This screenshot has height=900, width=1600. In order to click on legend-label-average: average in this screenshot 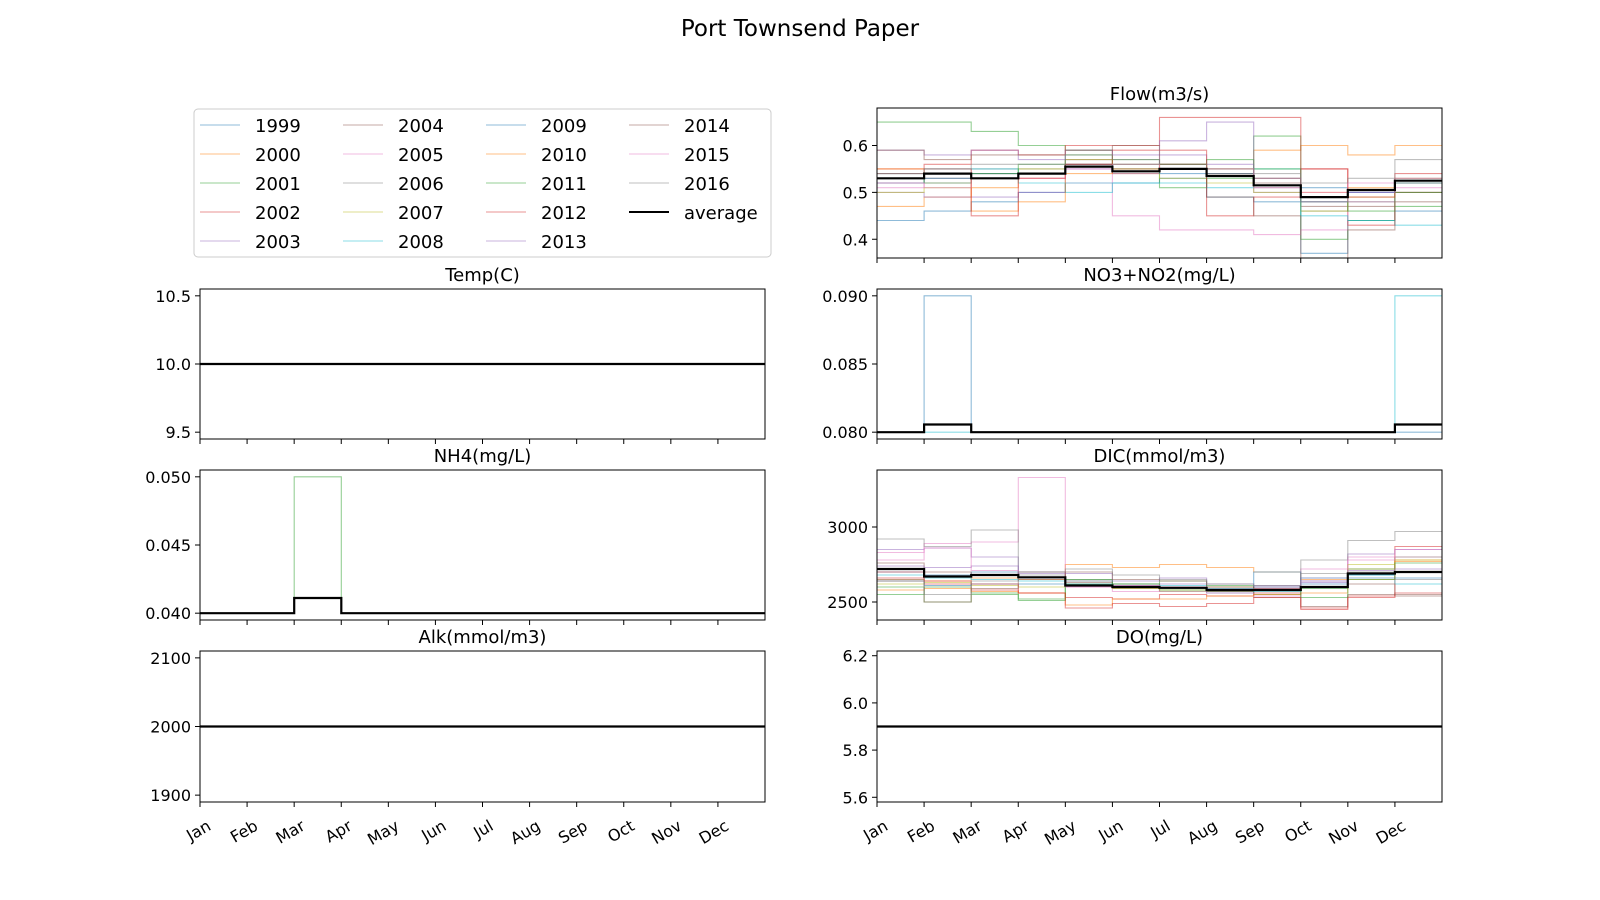, I will do `click(721, 213)`.